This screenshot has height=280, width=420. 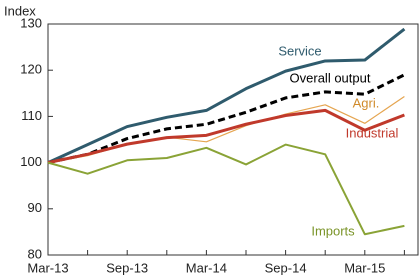 What do you see at coordinates (206, 267) in the screenshot?
I see `x-tick-label: Mar-14` at bounding box center [206, 267].